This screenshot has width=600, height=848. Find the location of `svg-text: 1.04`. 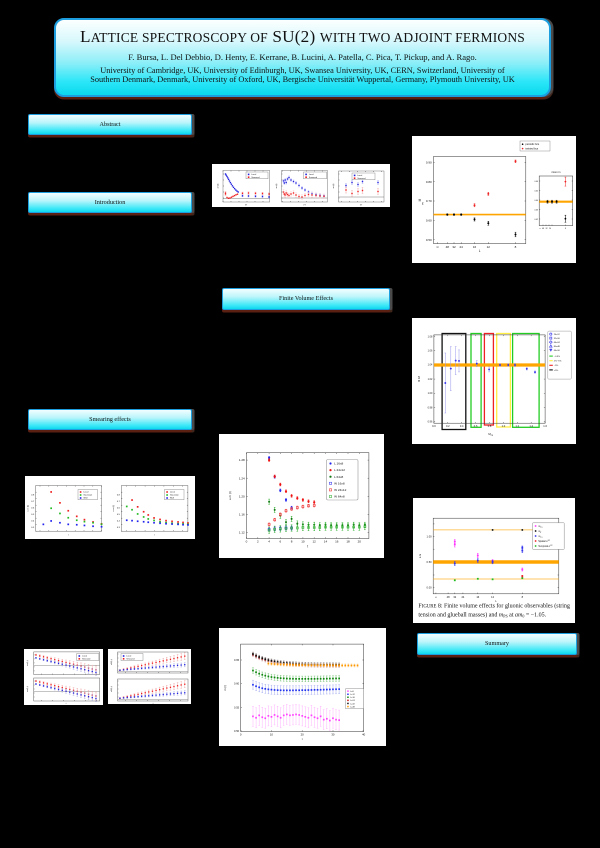

svg-text: 1.04 is located at coordinates (430, 365).